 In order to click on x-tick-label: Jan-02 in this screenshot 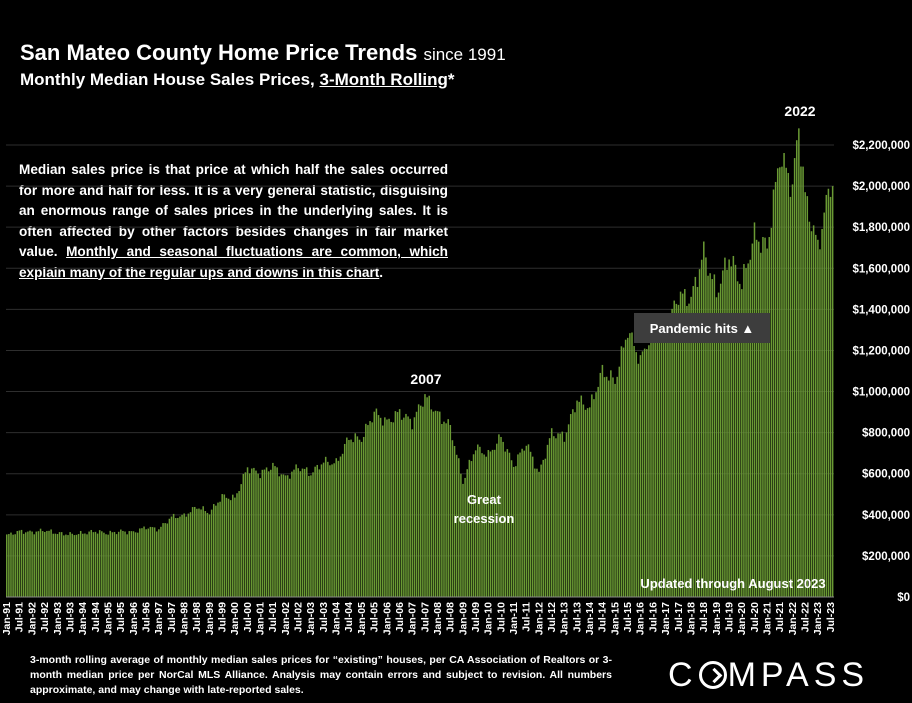, I will do `click(286, 618)`.